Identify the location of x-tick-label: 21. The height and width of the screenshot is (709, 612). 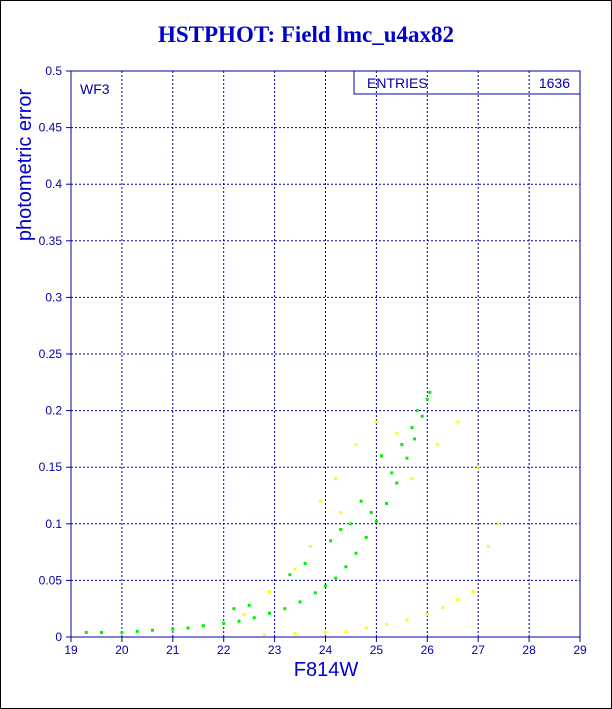
(173, 650).